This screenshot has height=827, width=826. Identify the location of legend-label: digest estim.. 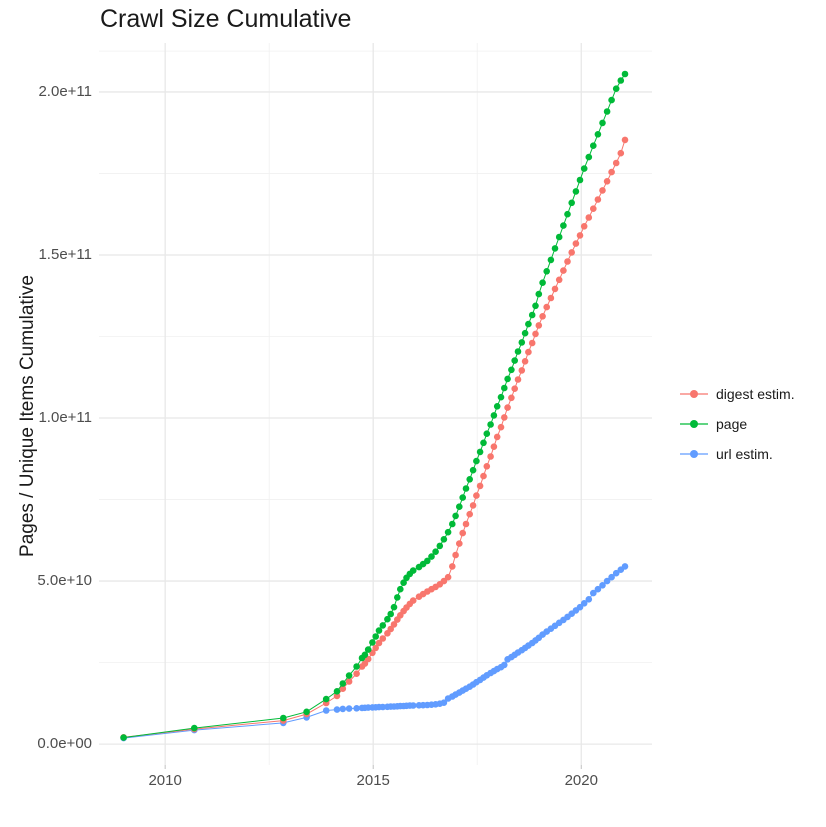
(755, 394).